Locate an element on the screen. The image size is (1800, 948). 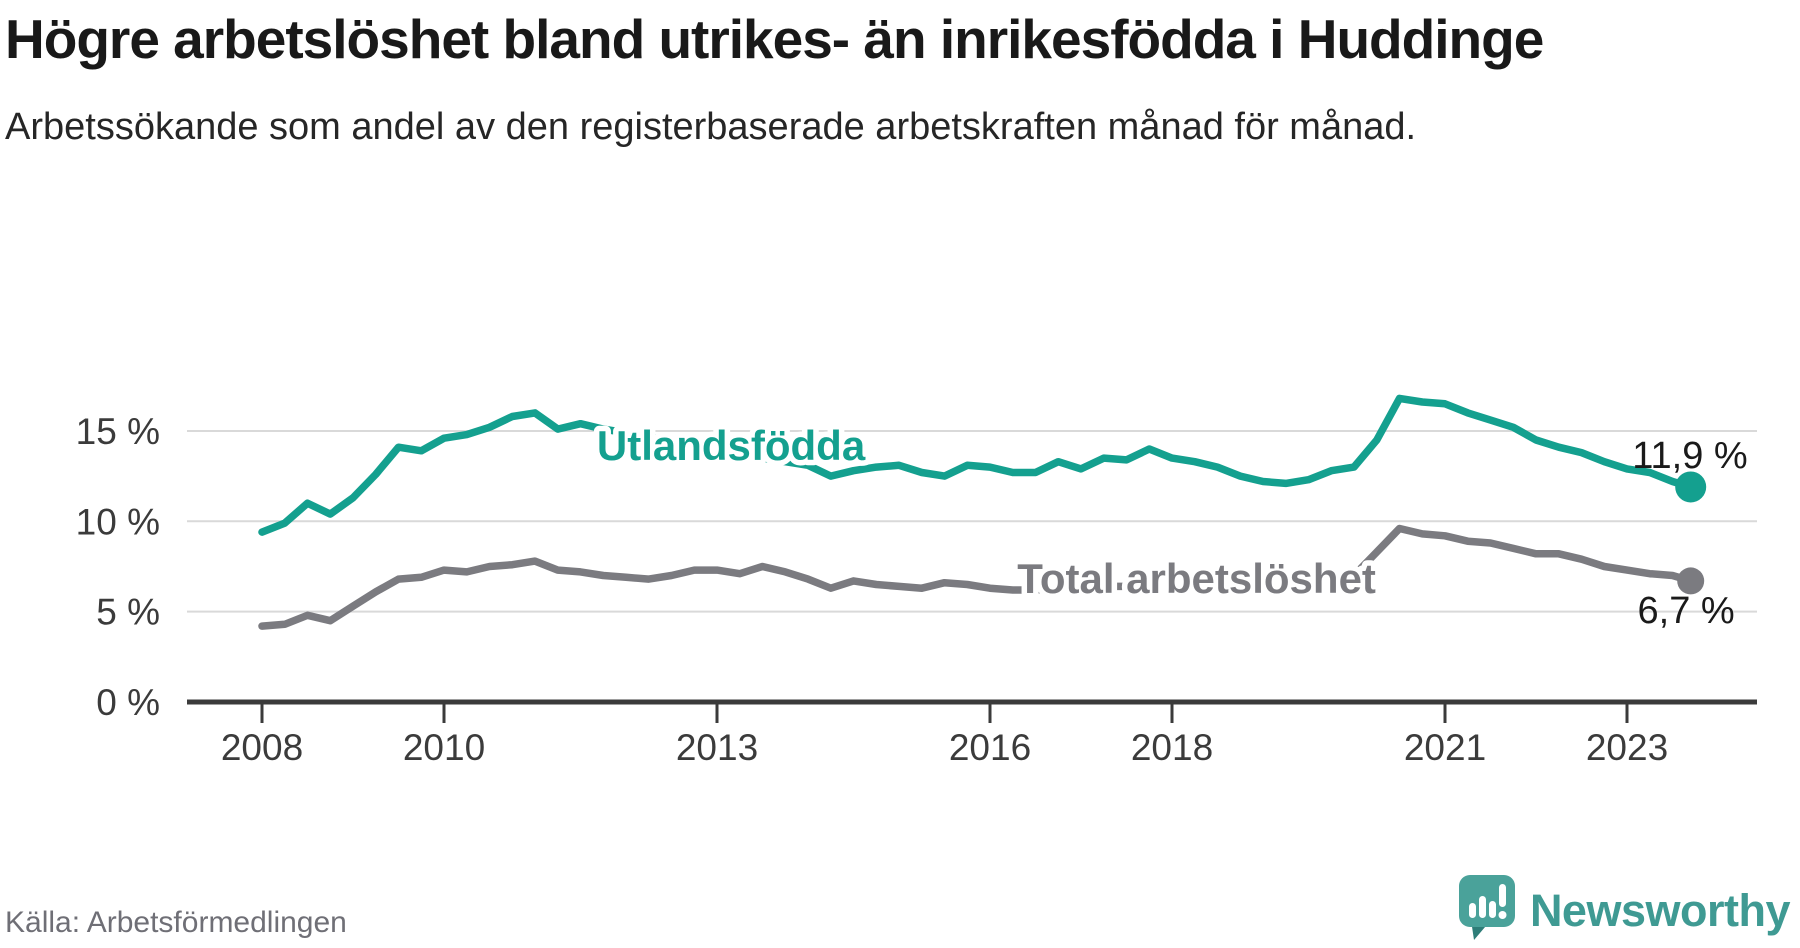
series-label-1: Total arbetslöshet is located at coordinates (1196, 578).